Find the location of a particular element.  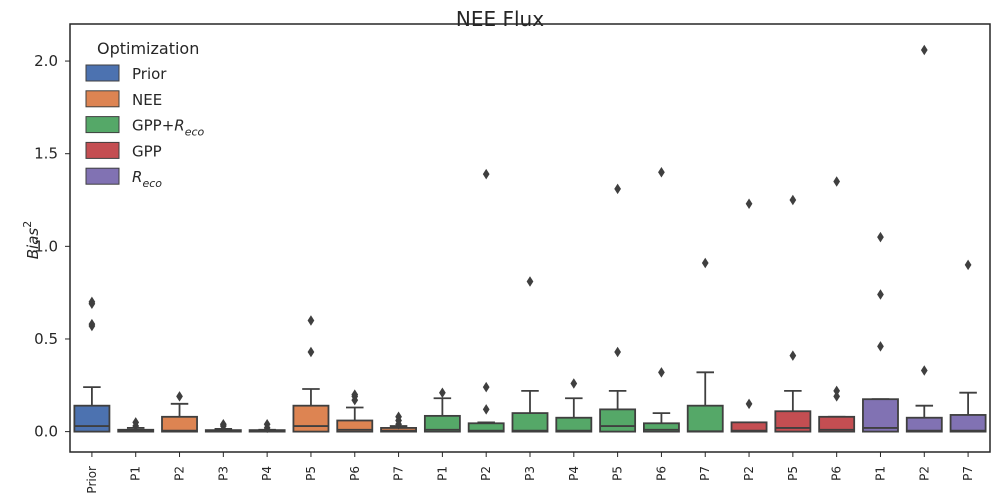

y-tick-label: 2.0 is located at coordinates (46, 61).